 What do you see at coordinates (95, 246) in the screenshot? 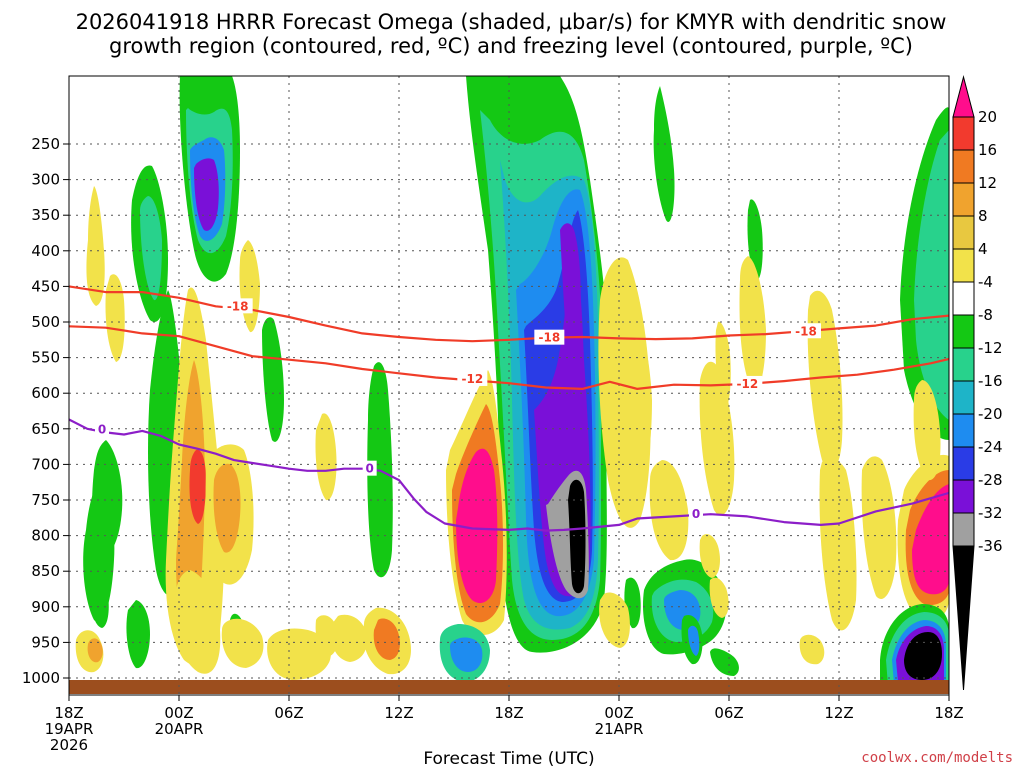
I see `descent-yellow-20z-19apr` at bounding box center [95, 246].